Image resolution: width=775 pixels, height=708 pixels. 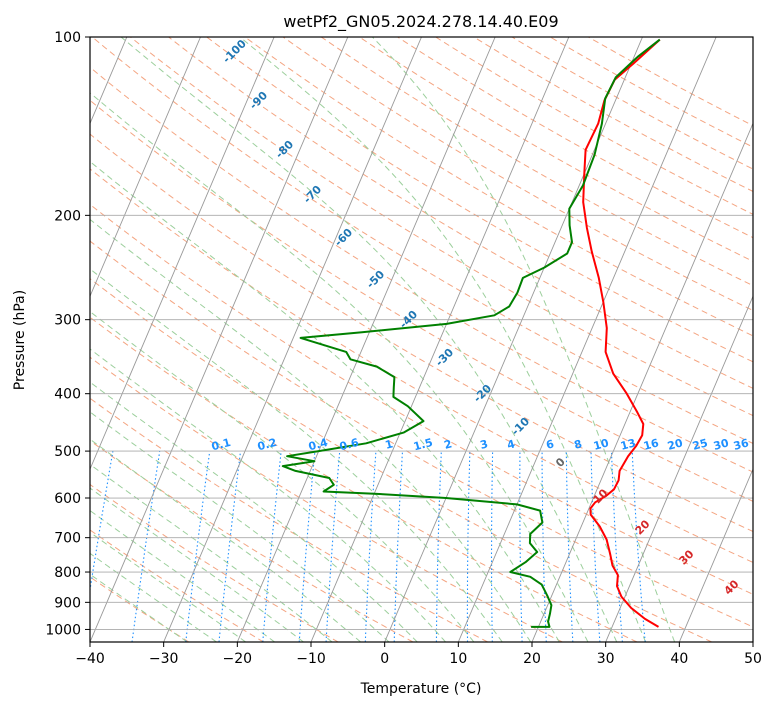 I want to click on temperature-profile-line, so click(x=621, y=333).